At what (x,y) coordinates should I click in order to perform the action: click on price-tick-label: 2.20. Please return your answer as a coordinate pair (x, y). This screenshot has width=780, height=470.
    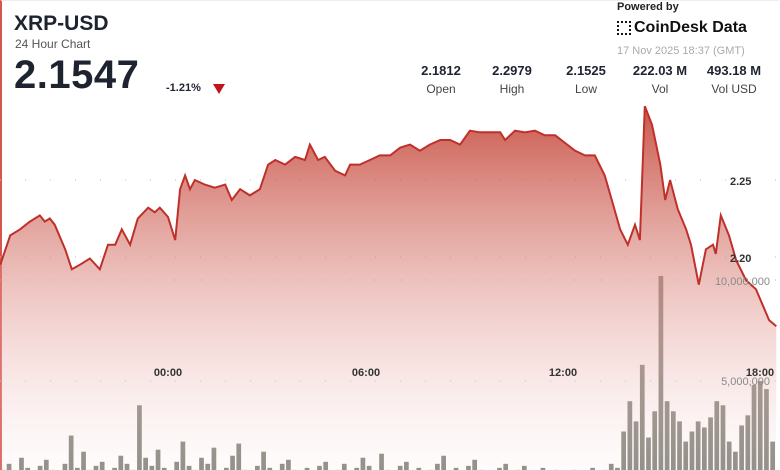
    Looking at the image, I should click on (740, 259).